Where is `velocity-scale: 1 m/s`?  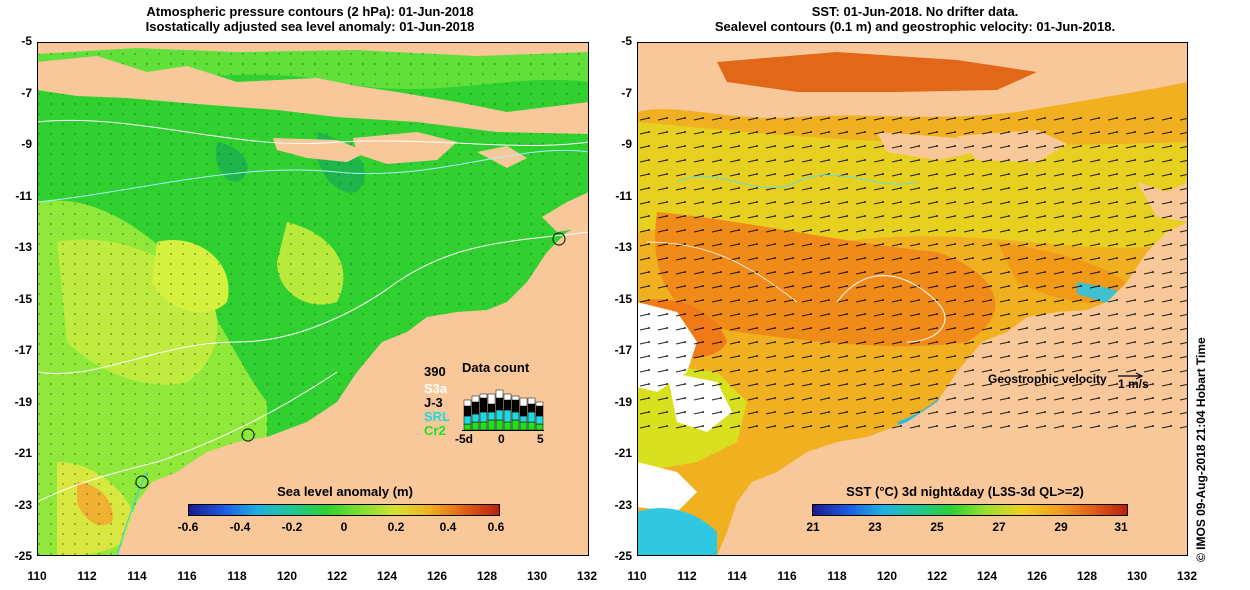
velocity-scale: 1 m/s is located at coordinates (1133, 384).